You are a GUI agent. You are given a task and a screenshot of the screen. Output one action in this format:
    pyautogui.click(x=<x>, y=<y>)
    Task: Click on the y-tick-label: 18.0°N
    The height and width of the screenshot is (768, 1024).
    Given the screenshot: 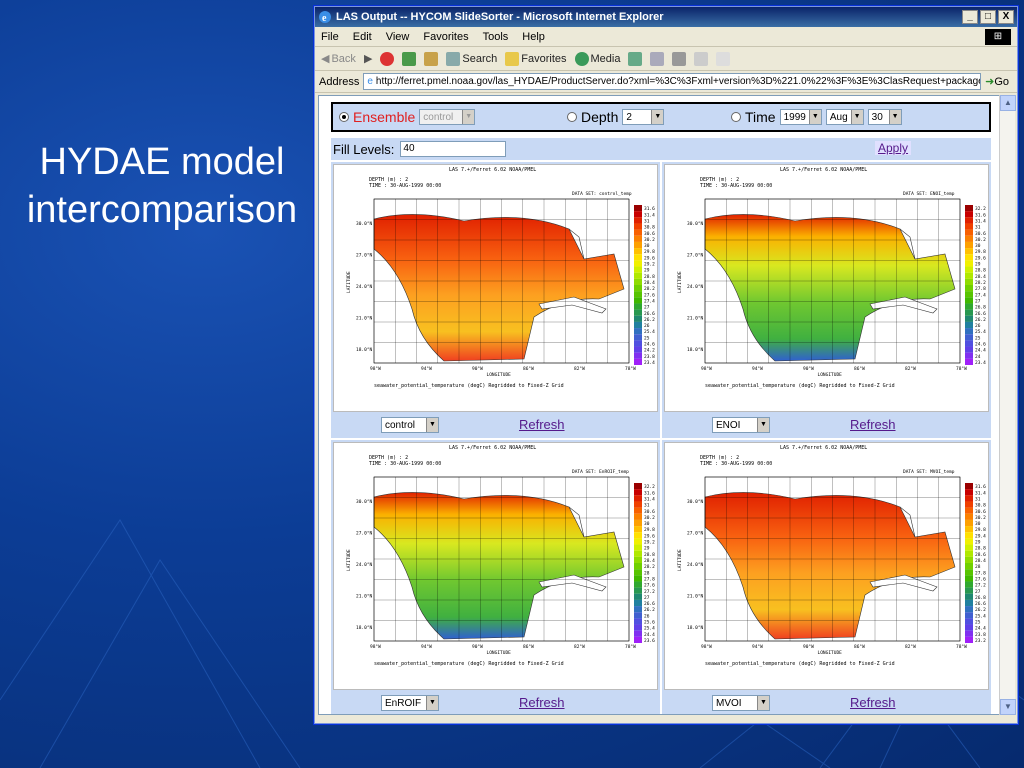 What is the action you would take?
    pyautogui.click(x=695, y=628)
    